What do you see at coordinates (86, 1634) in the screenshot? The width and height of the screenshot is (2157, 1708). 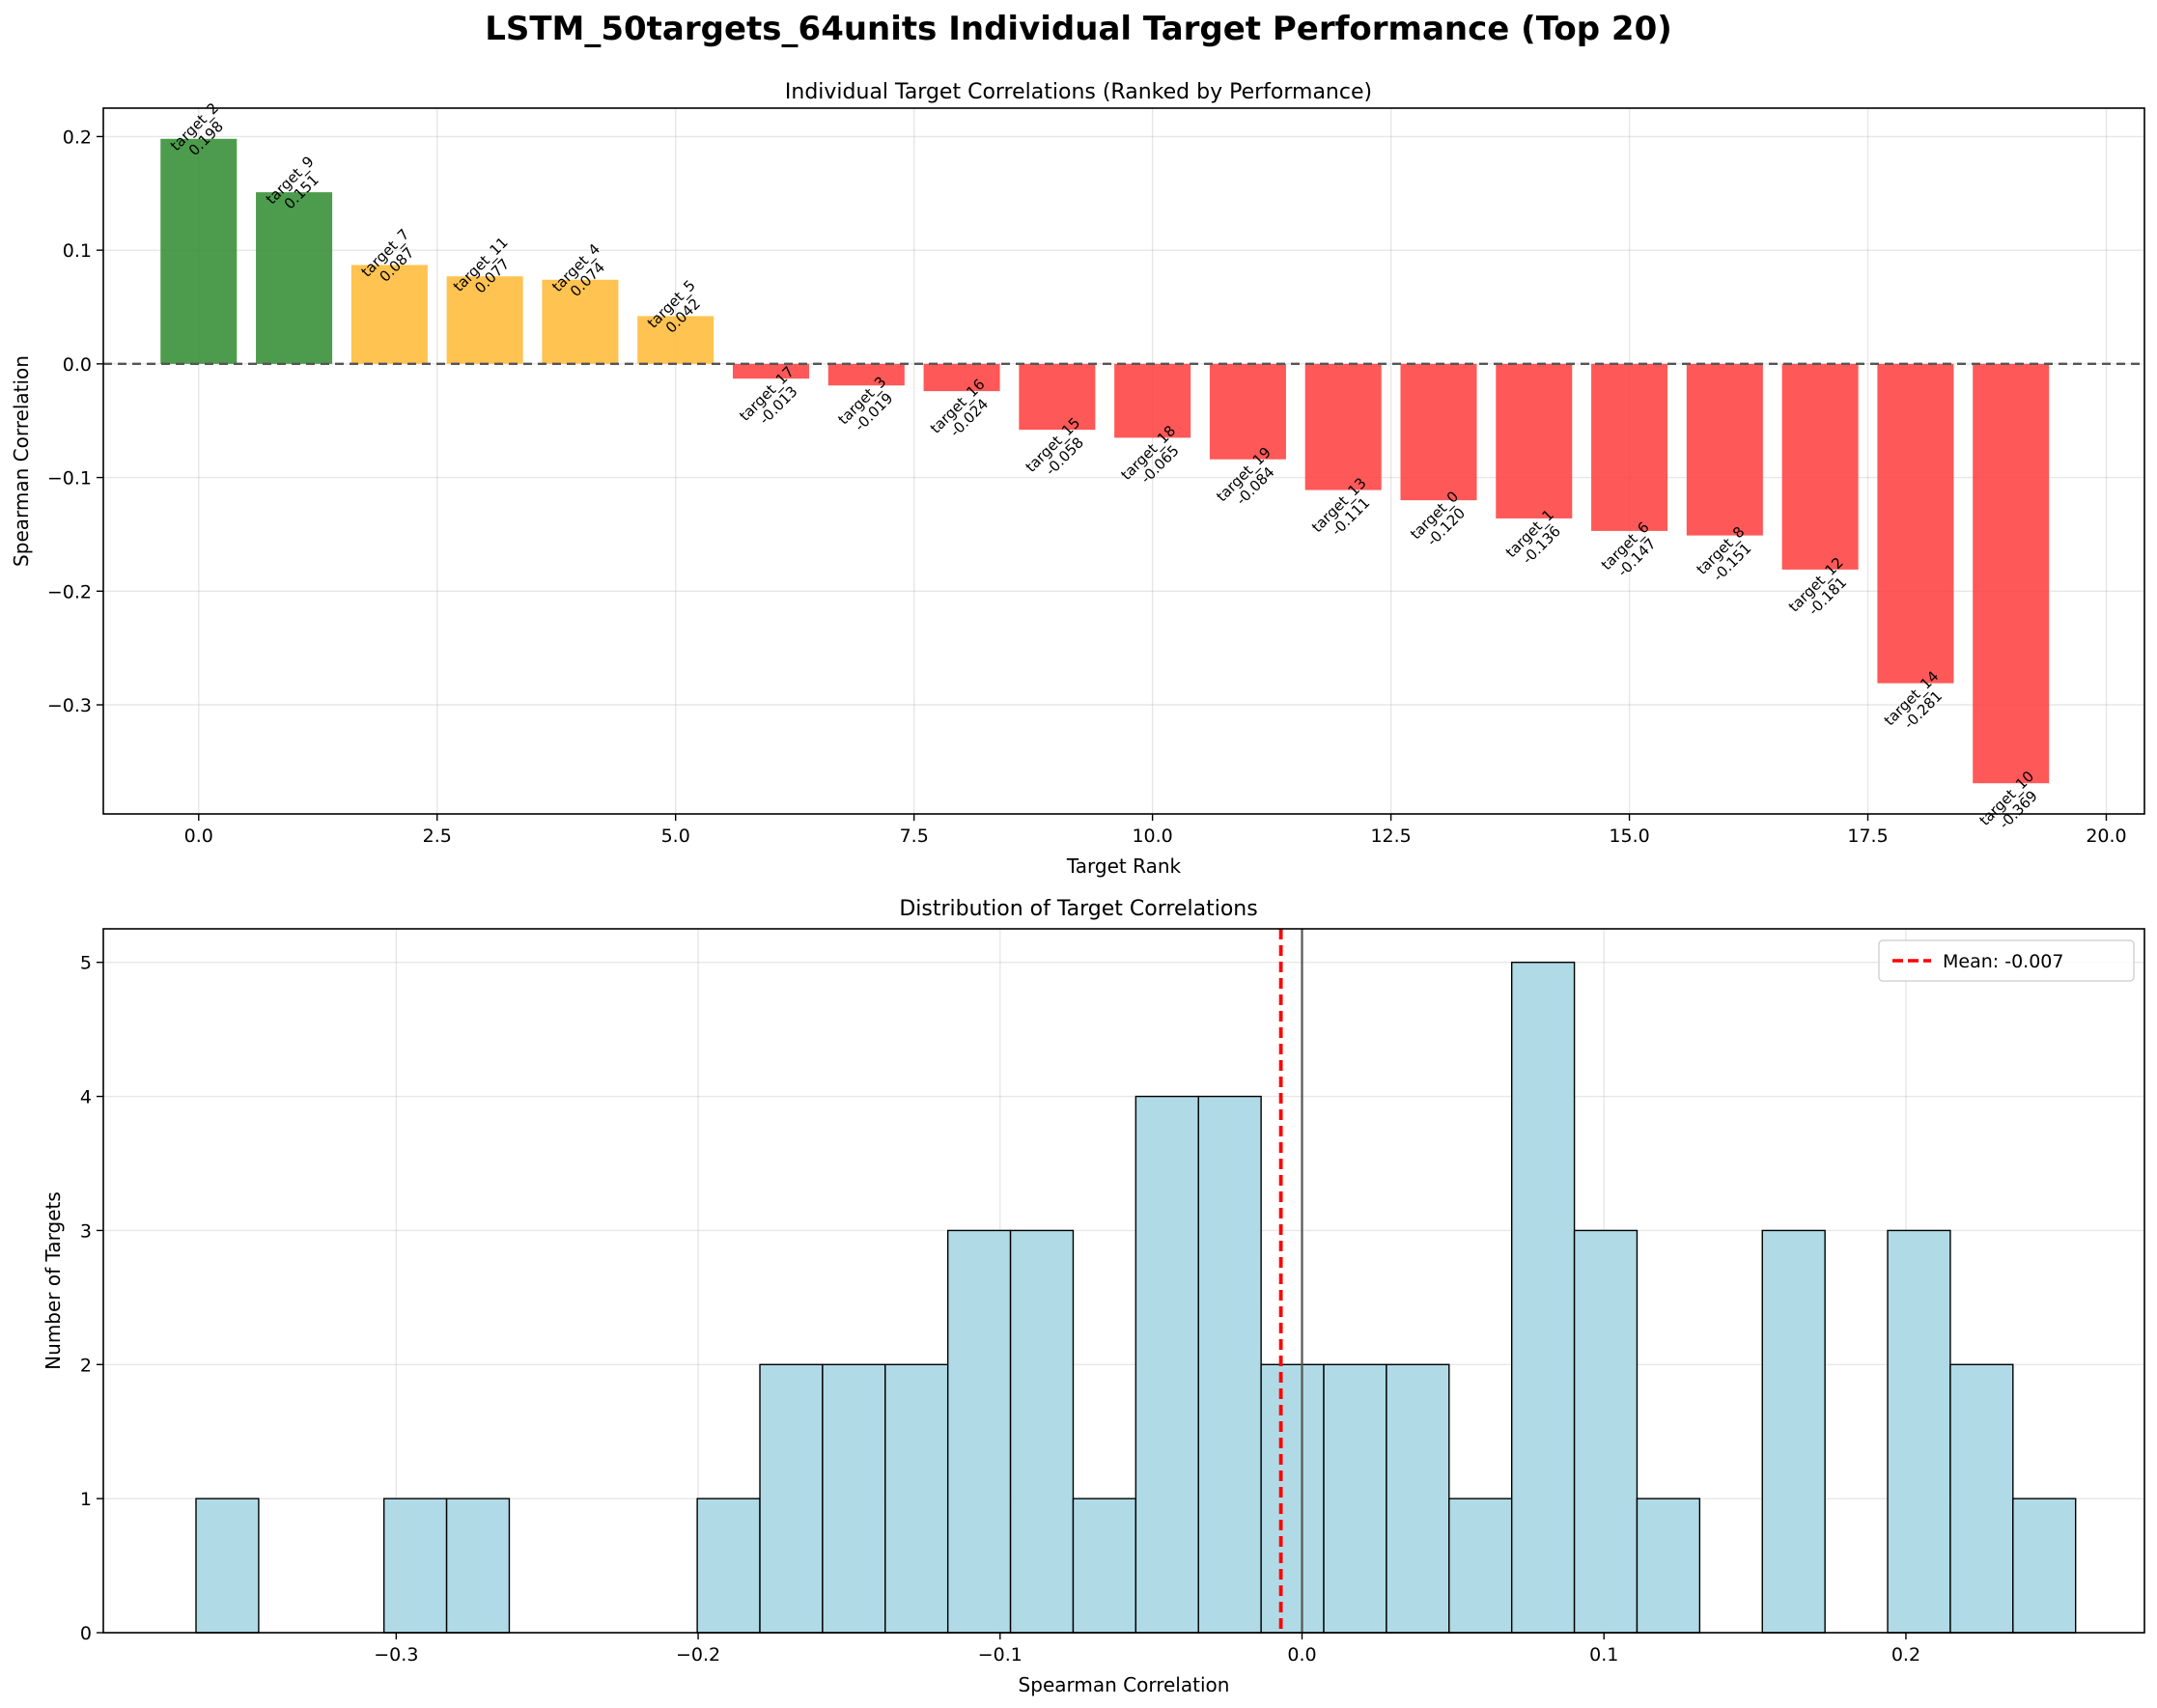 I see `histogram-y-tick-label: 0` at bounding box center [86, 1634].